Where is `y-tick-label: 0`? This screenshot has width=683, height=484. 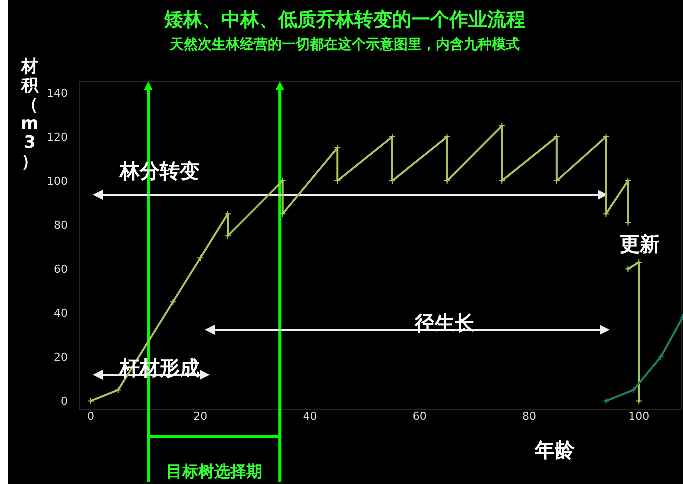
y-tick-label: 0 is located at coordinates (64, 401).